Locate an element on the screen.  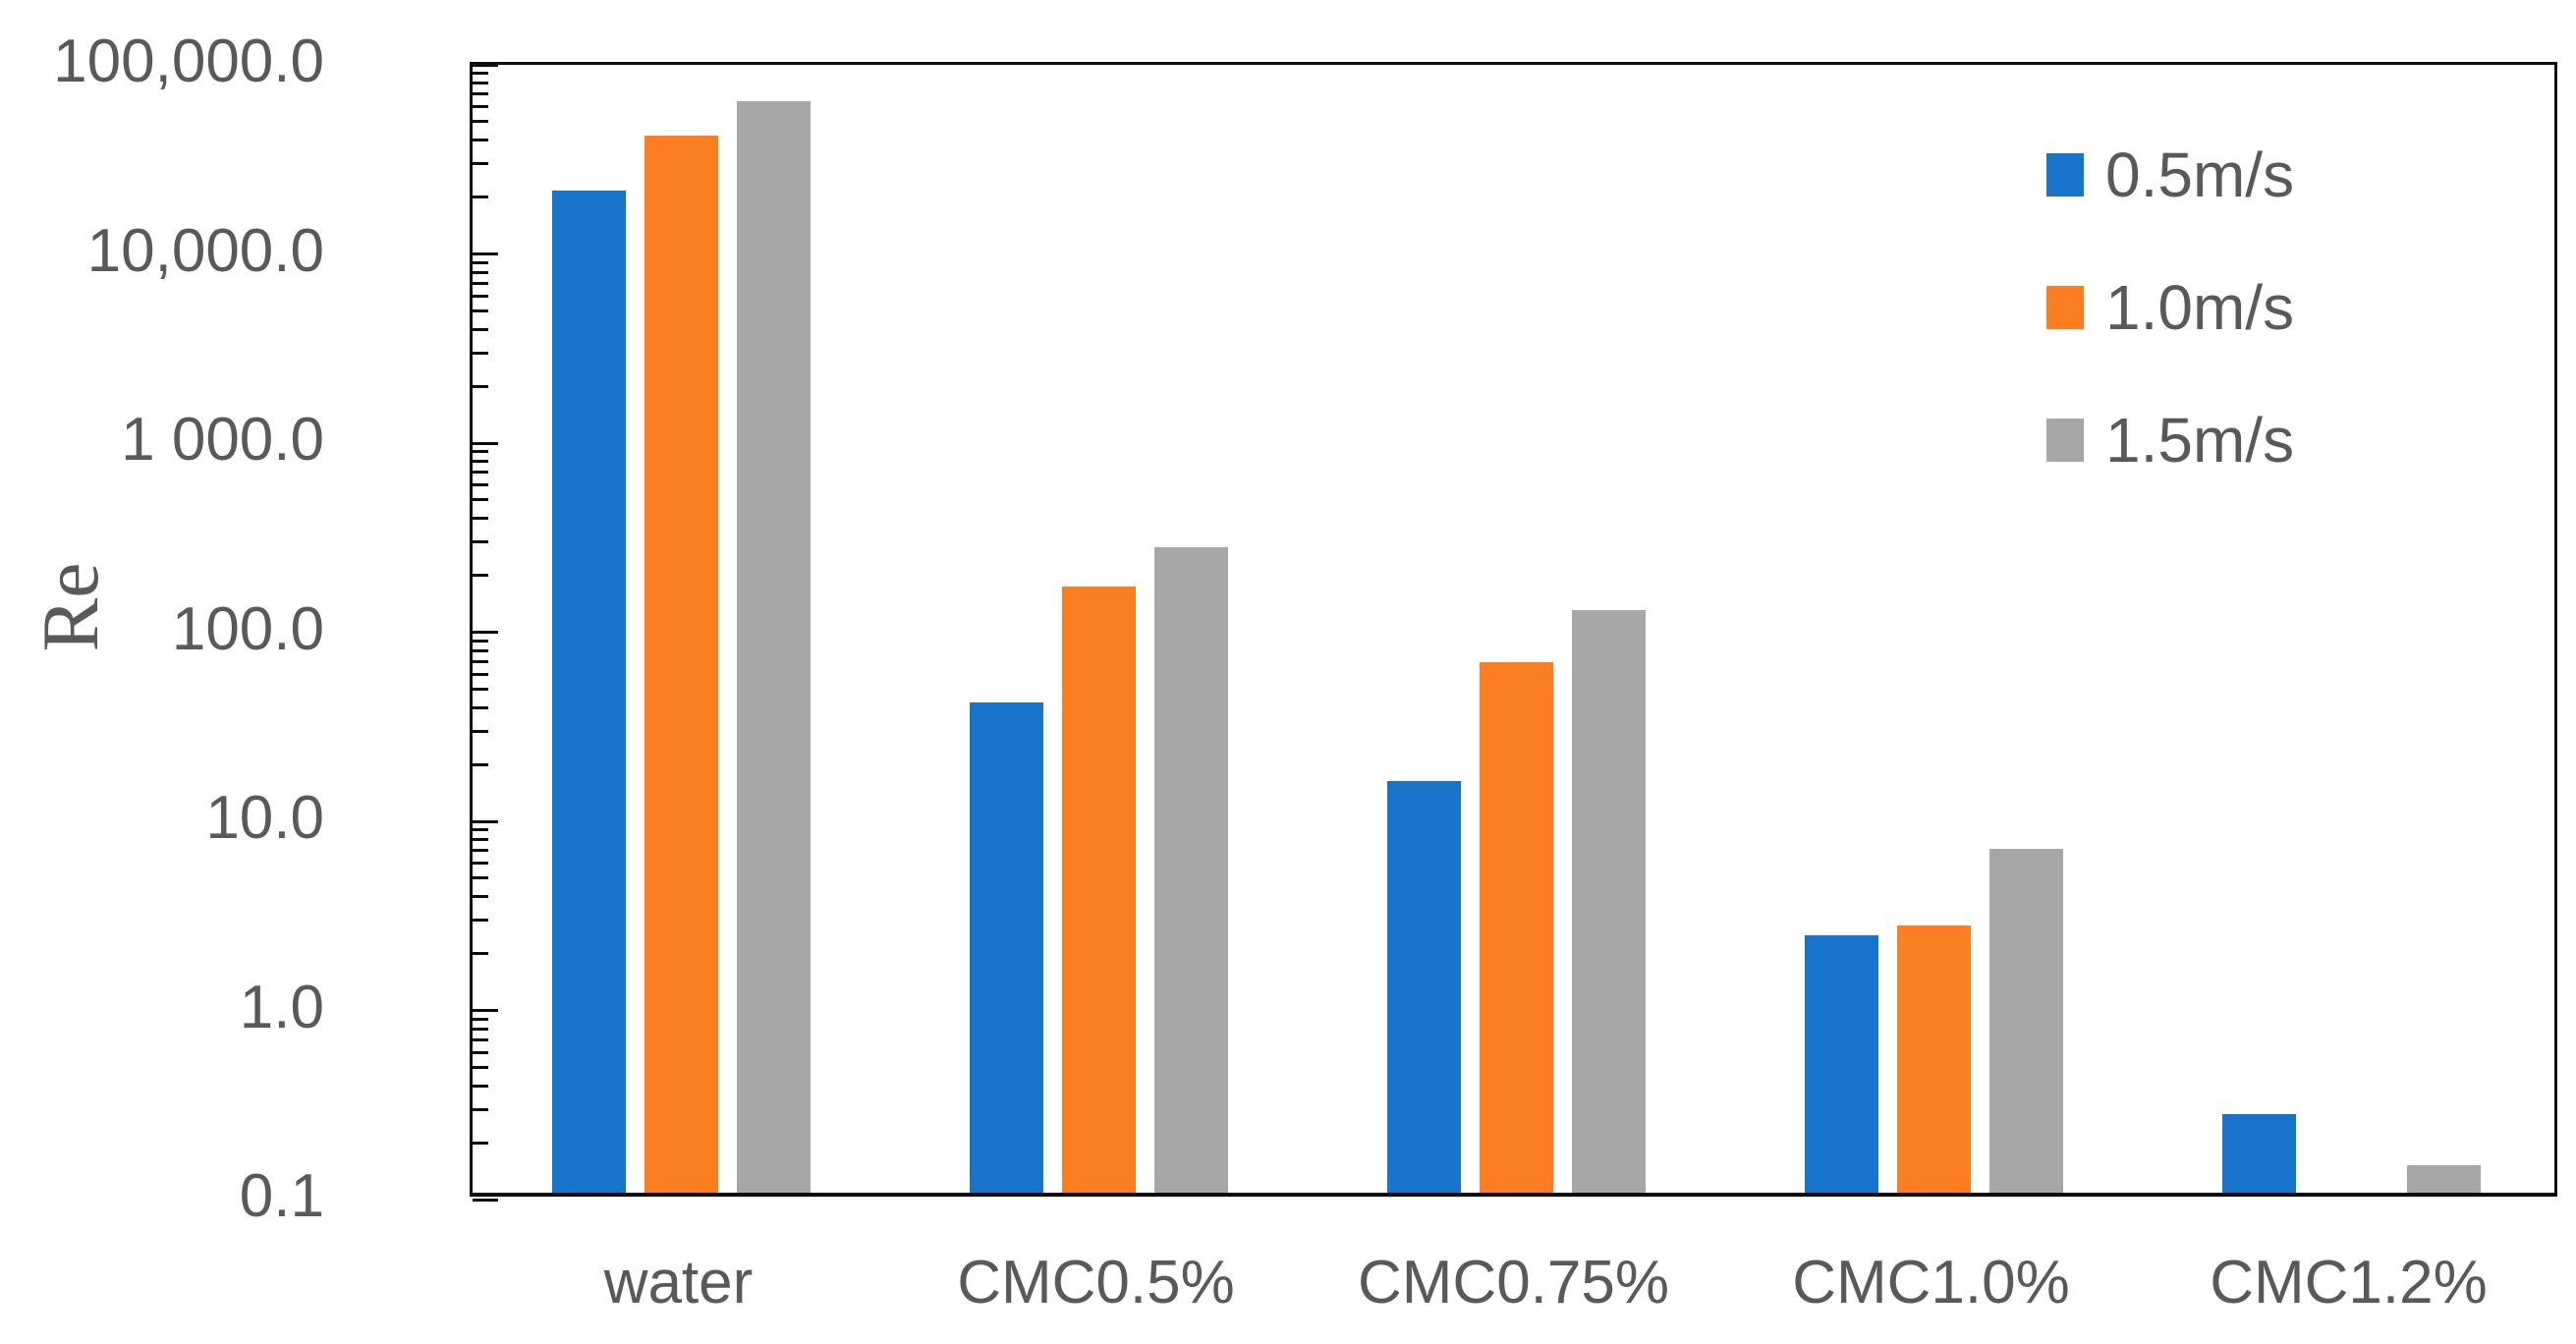
x-category-label: CMC0.75% is located at coordinates (1513, 1282).